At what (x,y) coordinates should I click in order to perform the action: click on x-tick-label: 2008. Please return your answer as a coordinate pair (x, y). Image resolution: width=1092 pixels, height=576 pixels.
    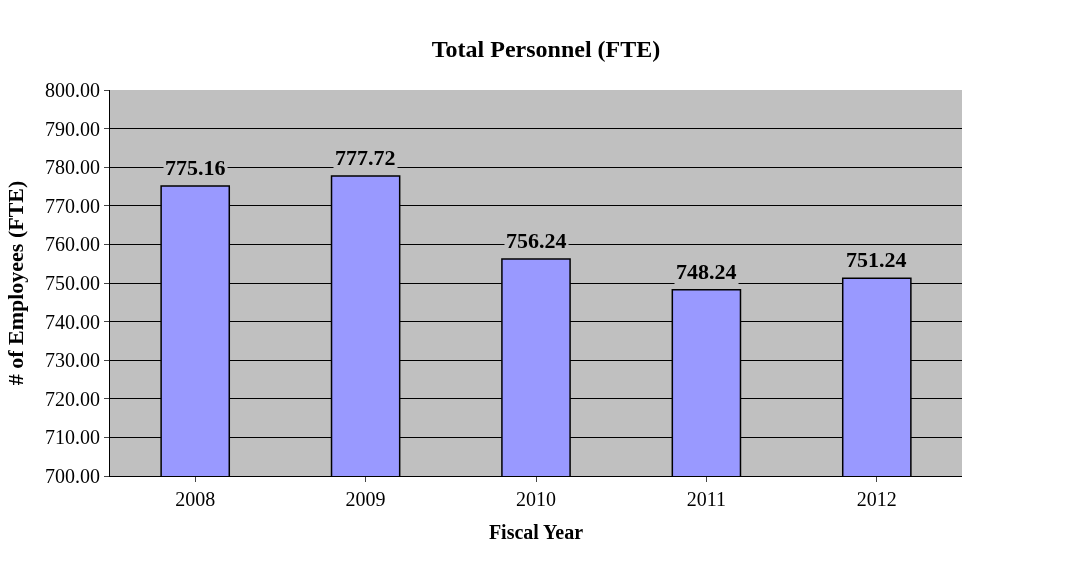
    Looking at the image, I should click on (195, 499).